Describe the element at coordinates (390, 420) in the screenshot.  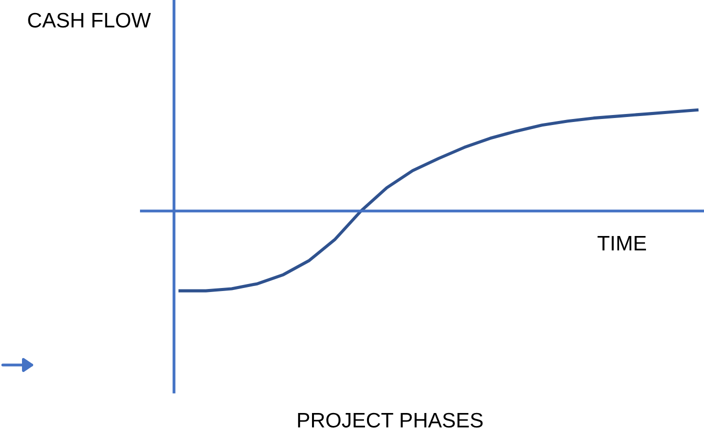
I see `text: PROJECT PHASES` at that location.